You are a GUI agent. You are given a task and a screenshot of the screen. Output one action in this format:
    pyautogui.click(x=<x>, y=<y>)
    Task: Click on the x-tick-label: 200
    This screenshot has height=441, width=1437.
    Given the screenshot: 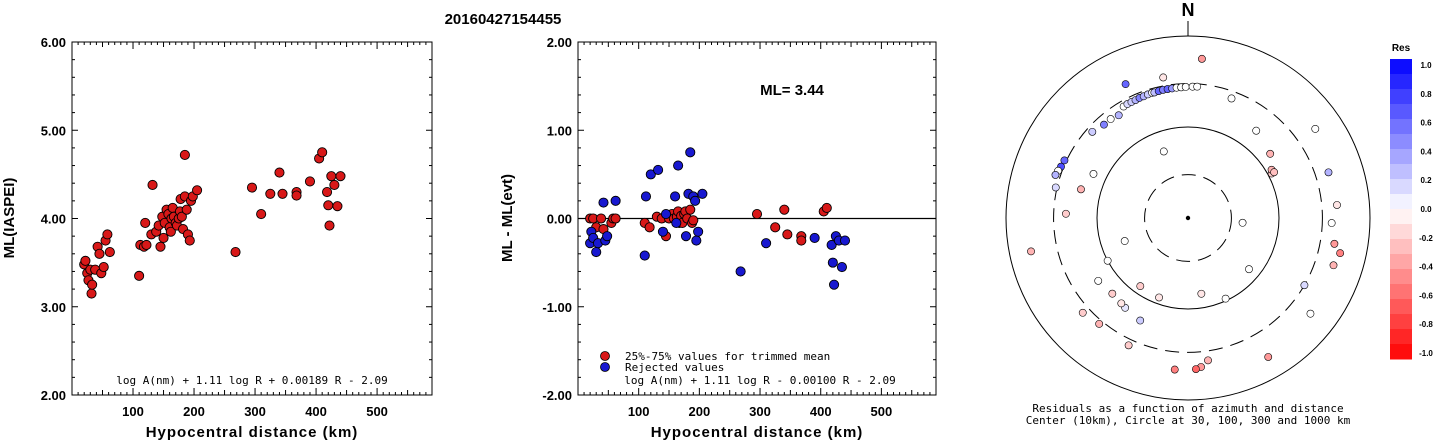 What is the action you would take?
    pyautogui.click(x=194, y=411)
    